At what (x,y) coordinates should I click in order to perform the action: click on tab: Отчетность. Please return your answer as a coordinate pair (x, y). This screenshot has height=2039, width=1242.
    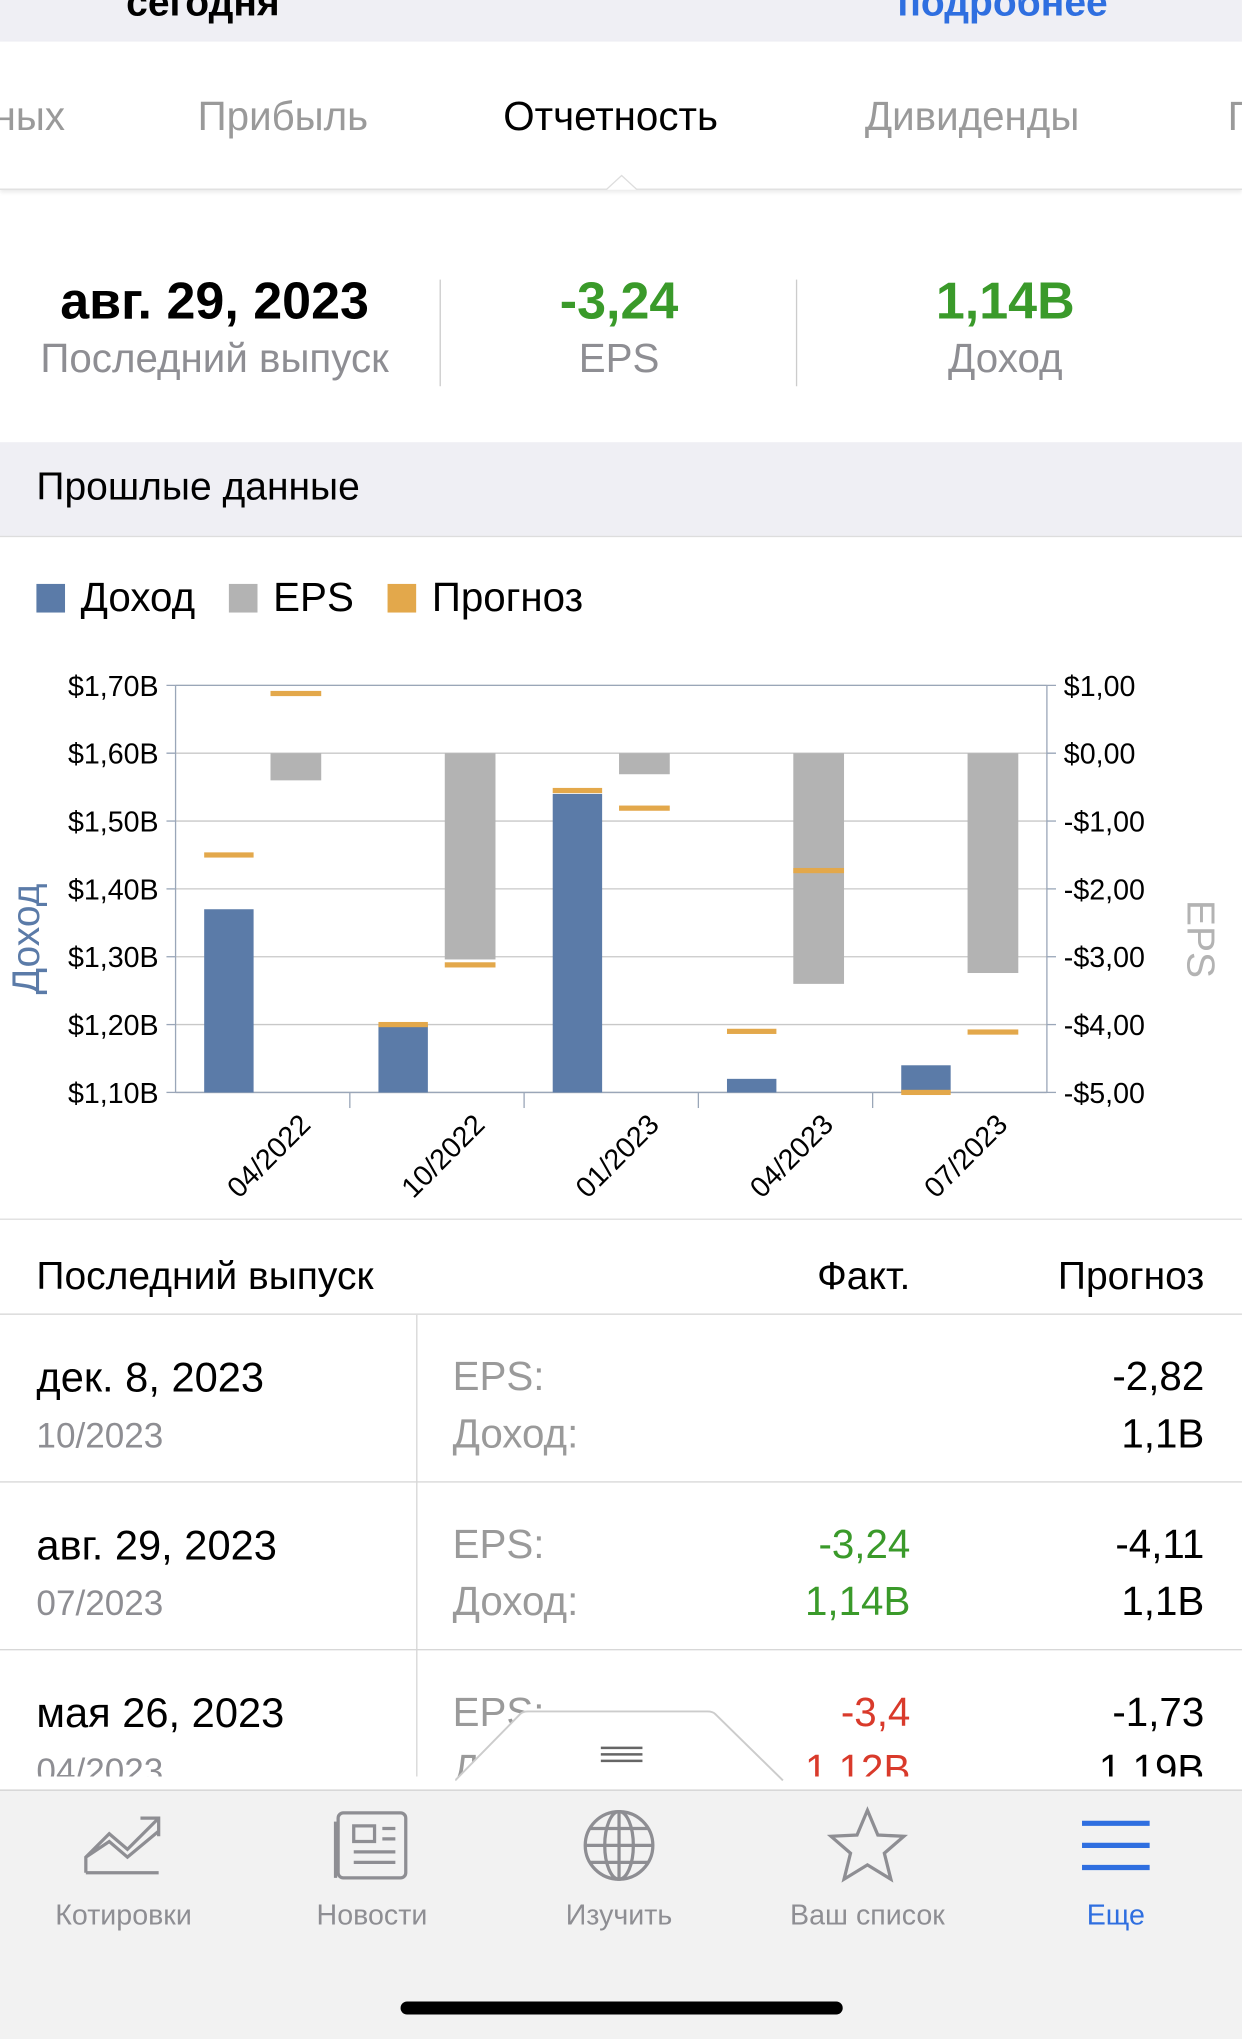
    Looking at the image, I should click on (610, 116).